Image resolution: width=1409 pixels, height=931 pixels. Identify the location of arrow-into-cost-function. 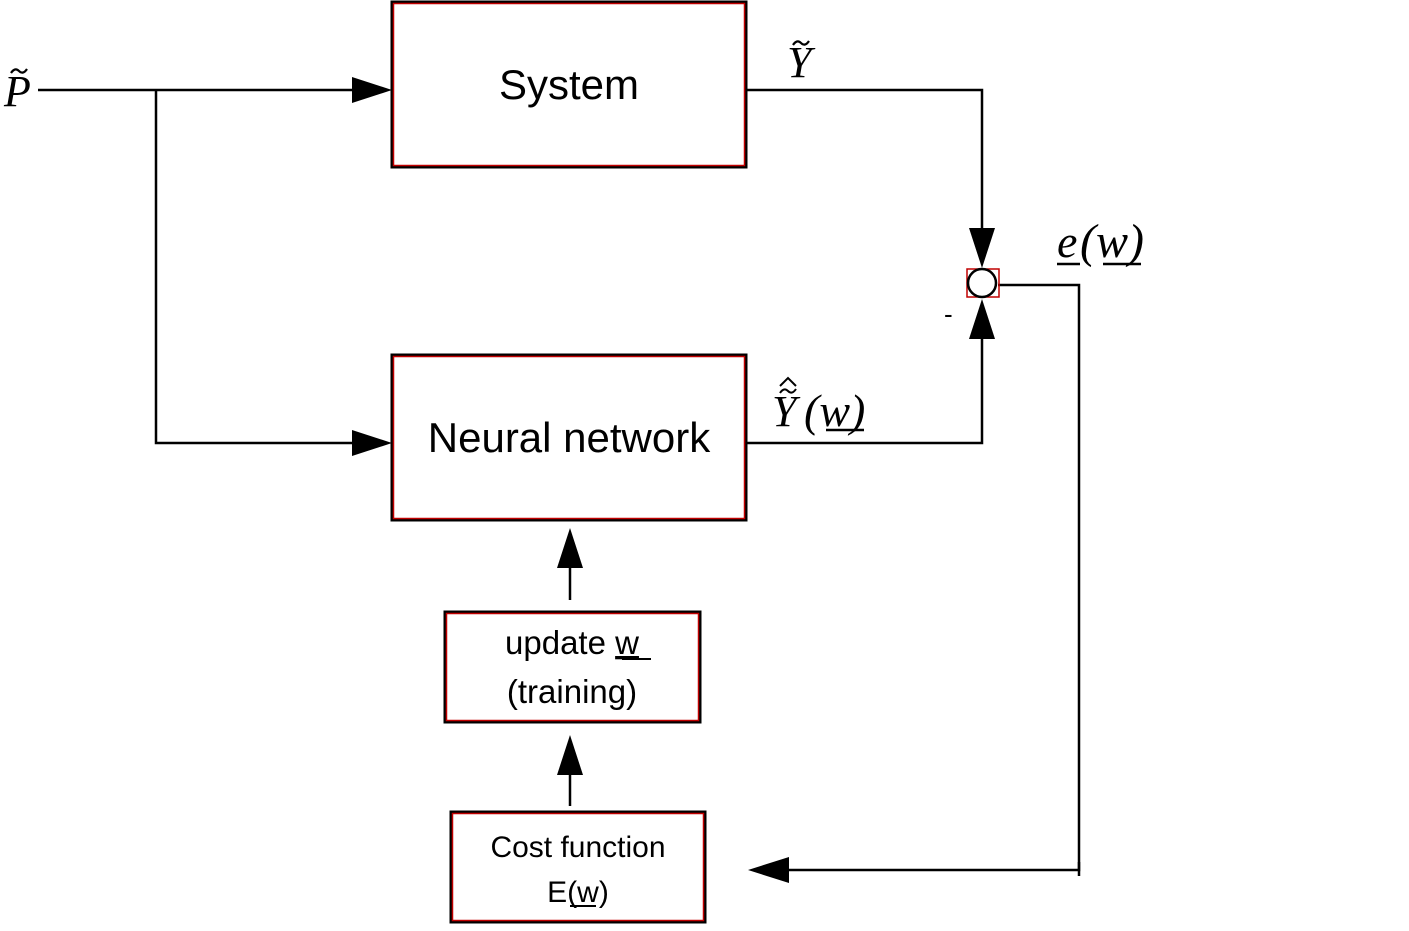
(768, 870).